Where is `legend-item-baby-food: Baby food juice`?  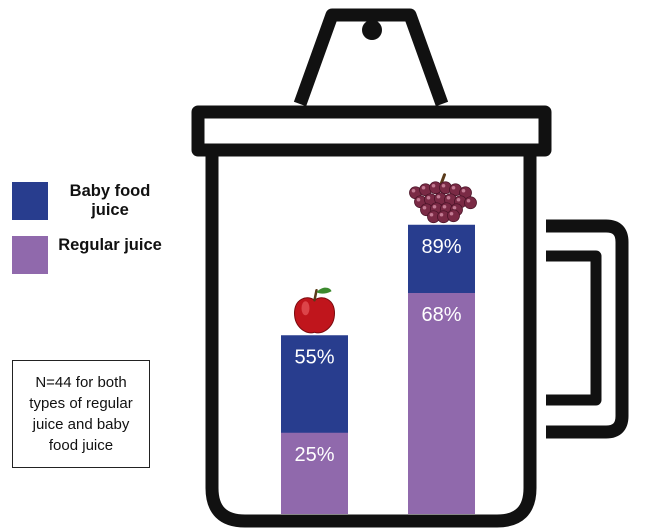
legend-item-baby-food: Baby food juice is located at coordinates (97, 222).